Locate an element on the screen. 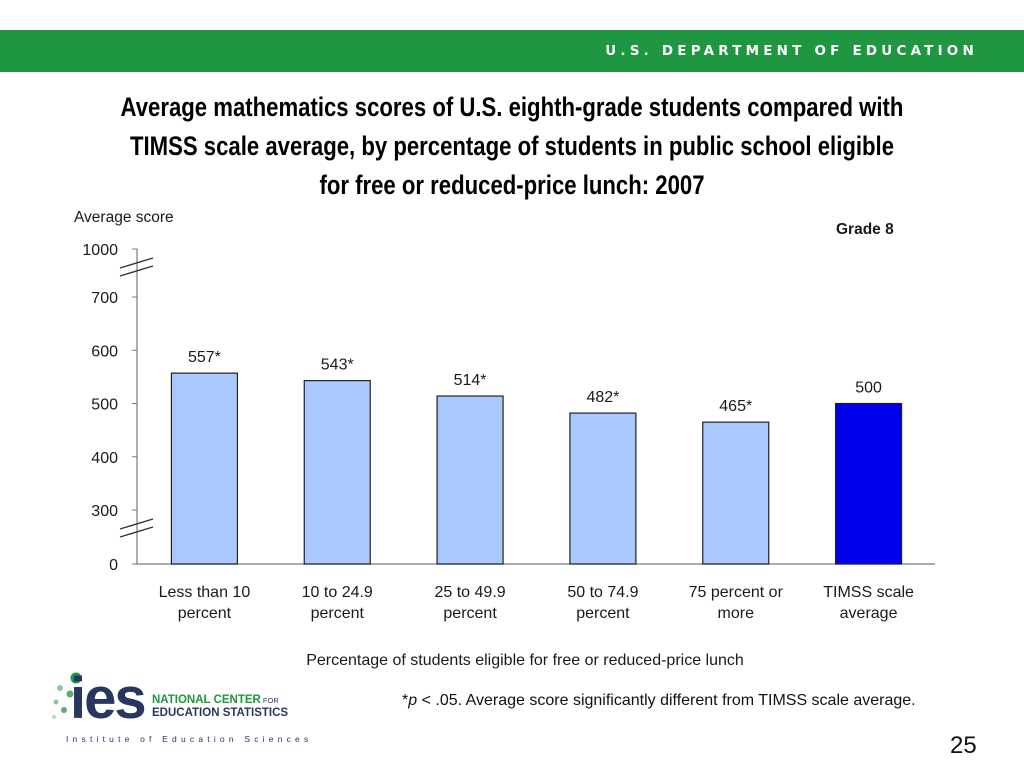 The height and width of the screenshot is (768, 1024). logo-line-1: NATIONAL CENTER is located at coordinates (206, 700).